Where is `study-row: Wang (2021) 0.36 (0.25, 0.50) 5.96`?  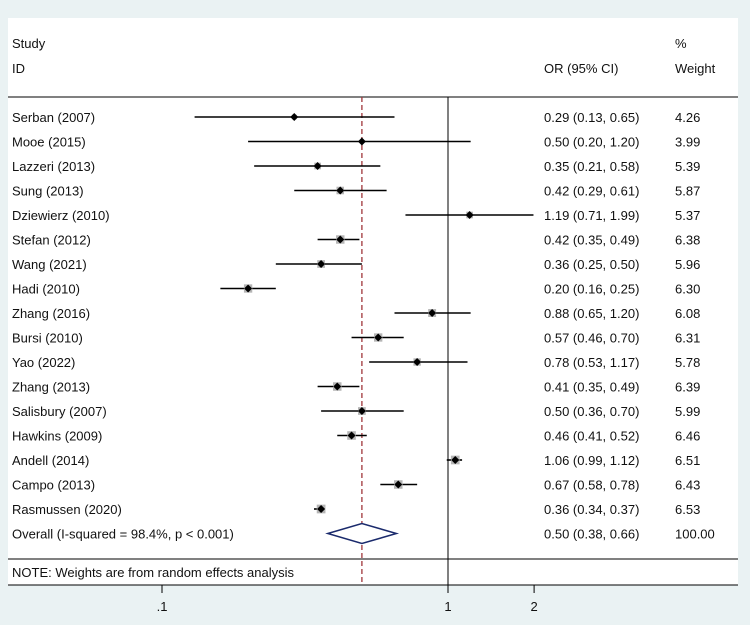
study-row: Wang (2021) 0.36 (0.25, 0.50) 5.96 is located at coordinates (356, 264).